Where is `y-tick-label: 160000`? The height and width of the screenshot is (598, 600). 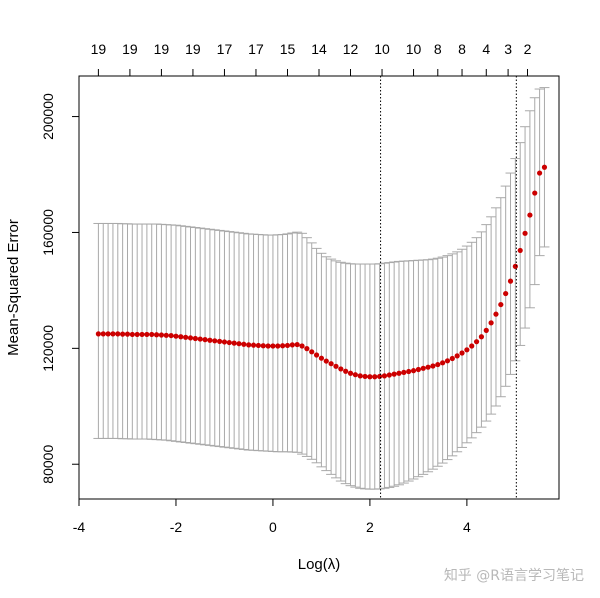 y-tick-label: 160000 is located at coordinates (48, 232).